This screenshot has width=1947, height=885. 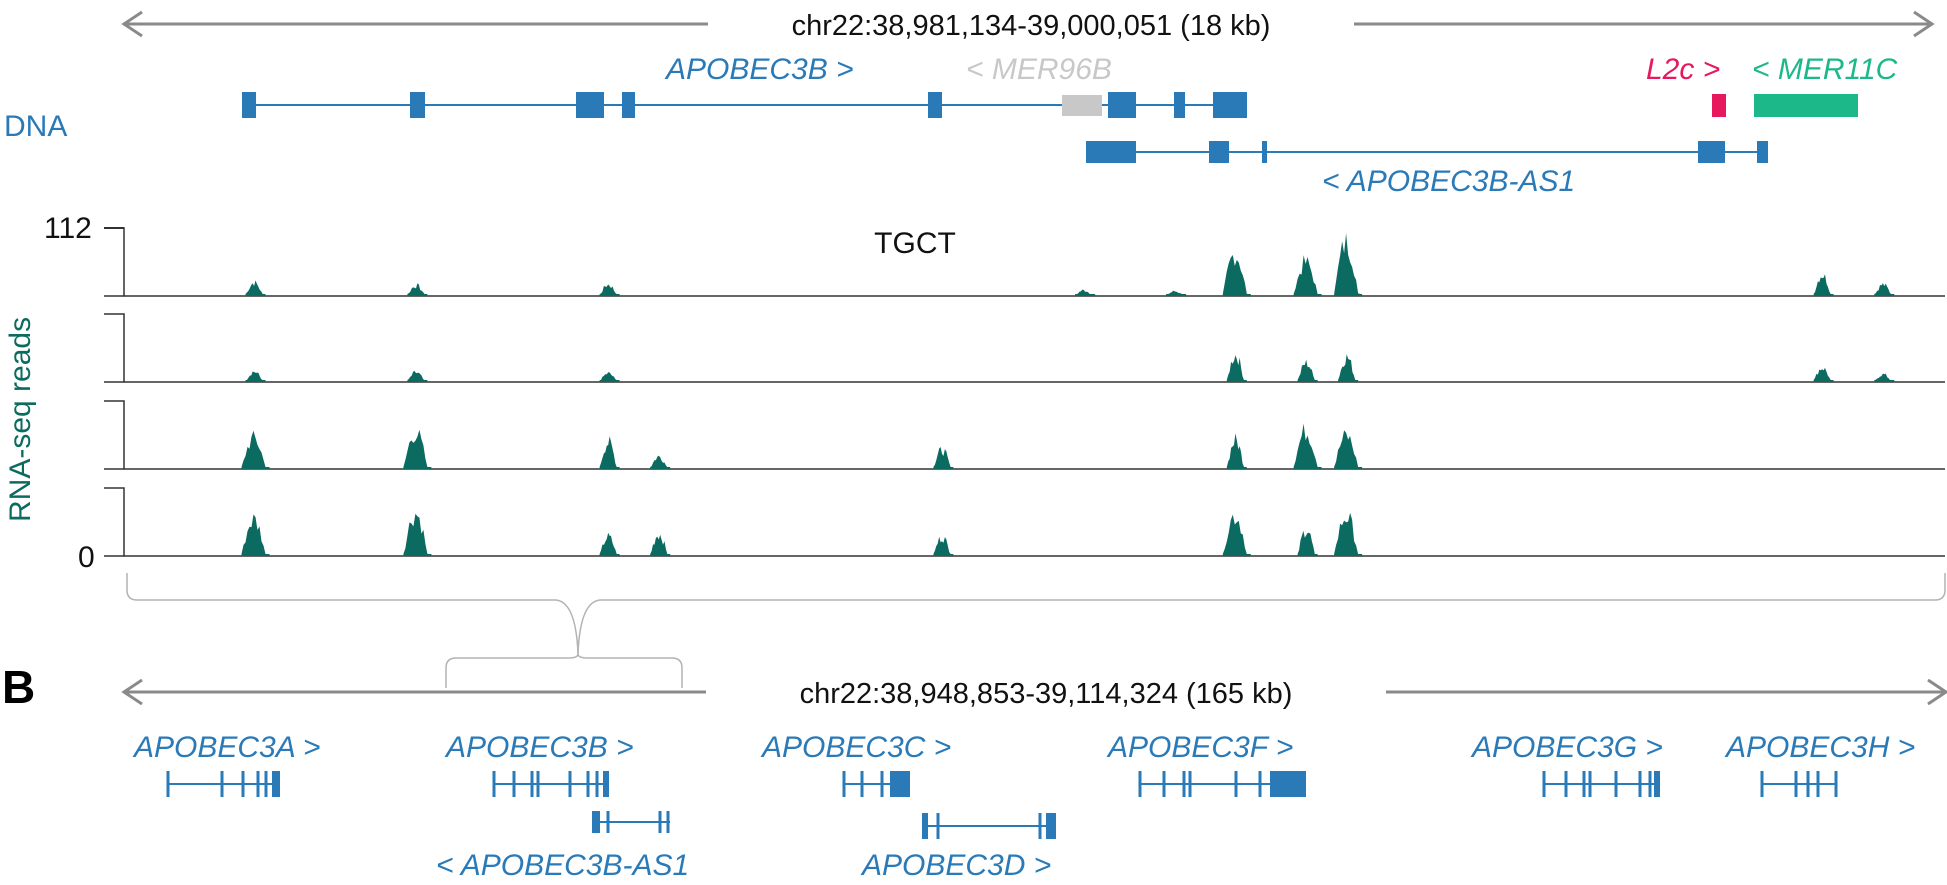 I want to click on region-b-arrow, so click(x=1034, y=692).